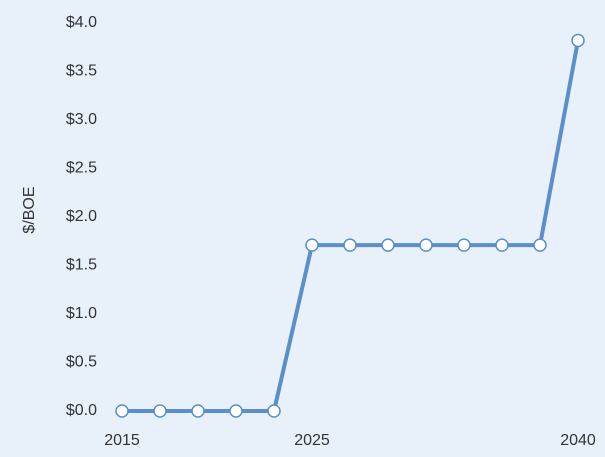 The image size is (605, 457). I want to click on y-axis-label: $/BOE, so click(29, 209).